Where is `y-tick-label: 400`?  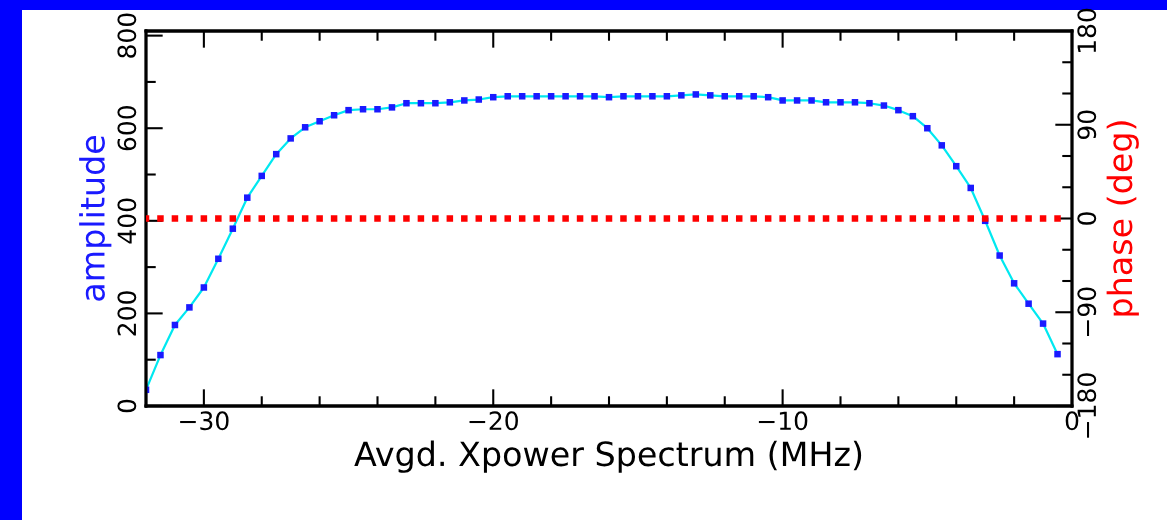 y-tick-label: 400 is located at coordinates (127, 221).